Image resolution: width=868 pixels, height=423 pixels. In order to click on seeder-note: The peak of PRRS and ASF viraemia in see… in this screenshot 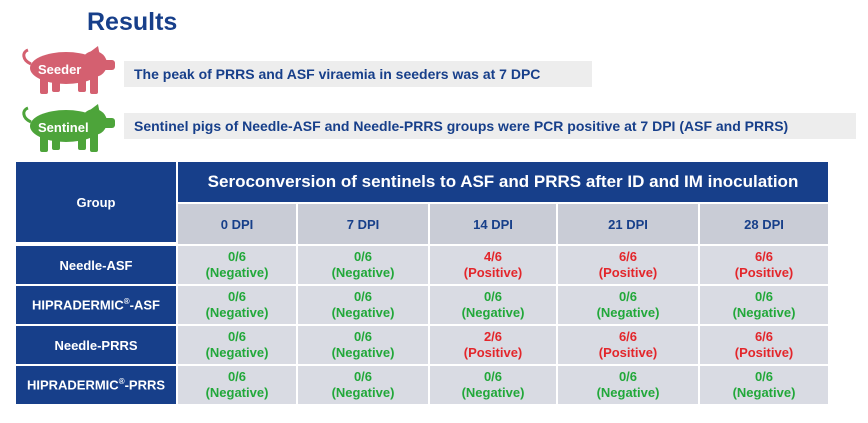, I will do `click(358, 74)`.